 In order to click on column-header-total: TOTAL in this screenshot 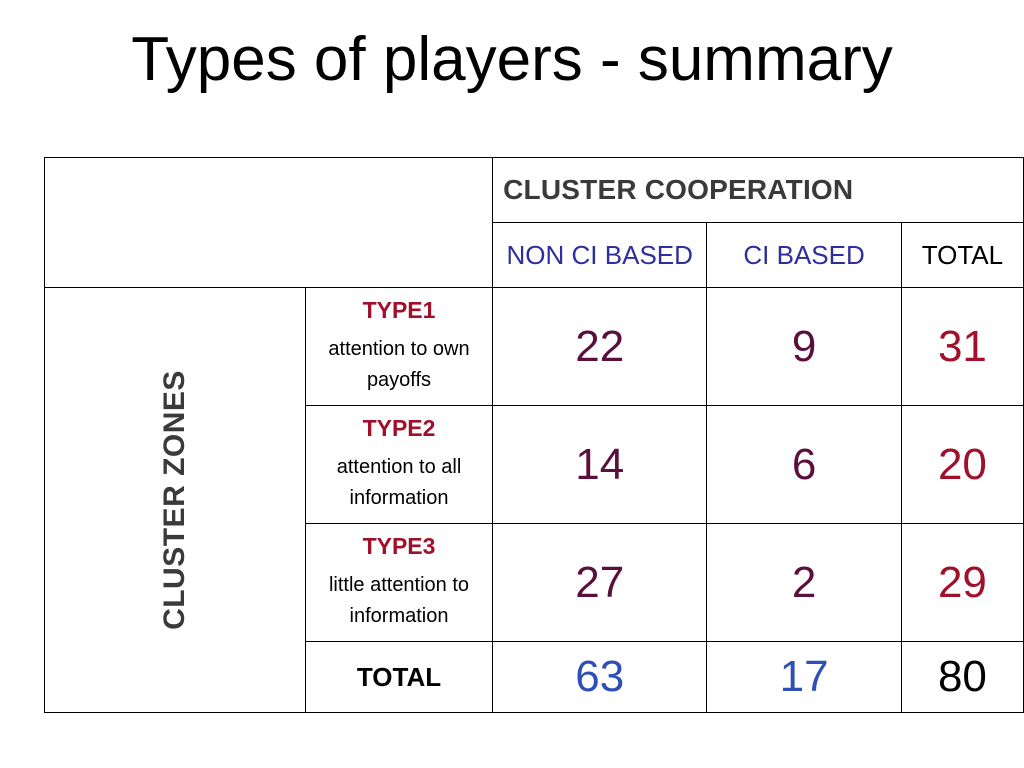, I will do `click(962, 255)`.